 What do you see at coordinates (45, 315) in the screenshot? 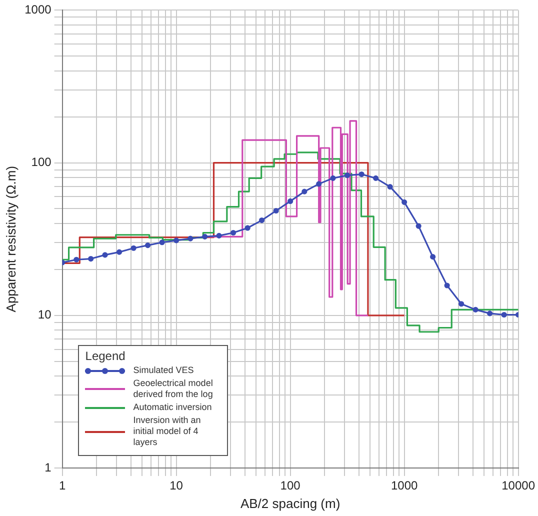
I see `y-tick-label: 10` at bounding box center [45, 315].